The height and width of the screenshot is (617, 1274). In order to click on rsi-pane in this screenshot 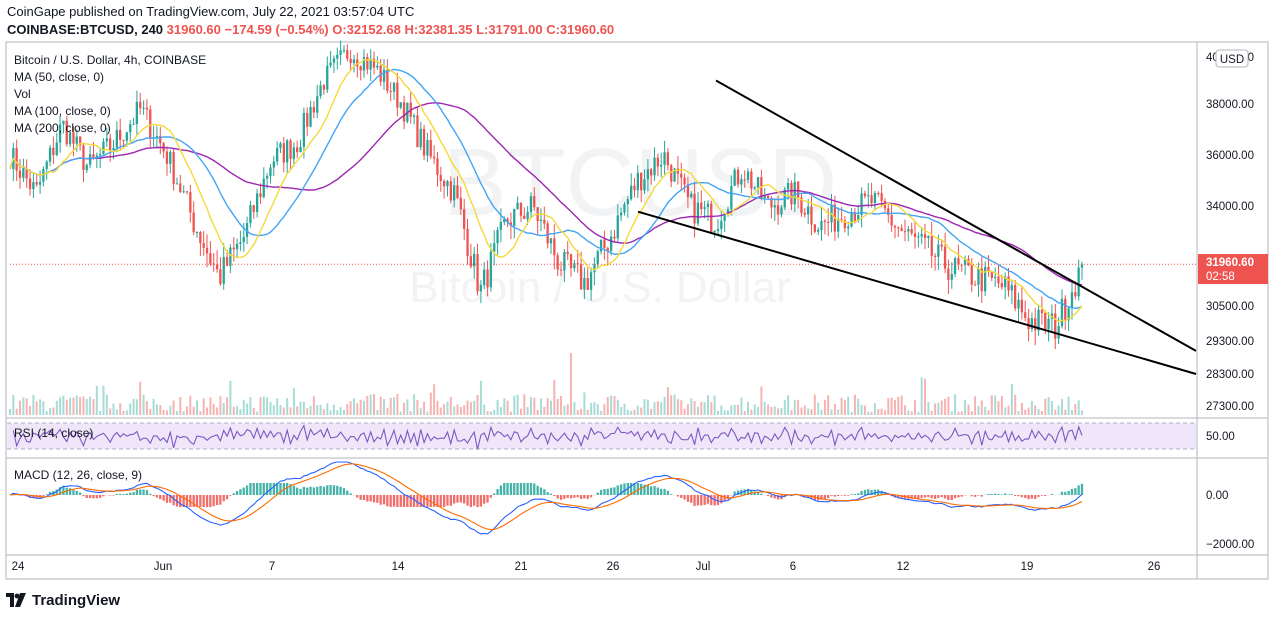, I will do `click(601, 436)`.